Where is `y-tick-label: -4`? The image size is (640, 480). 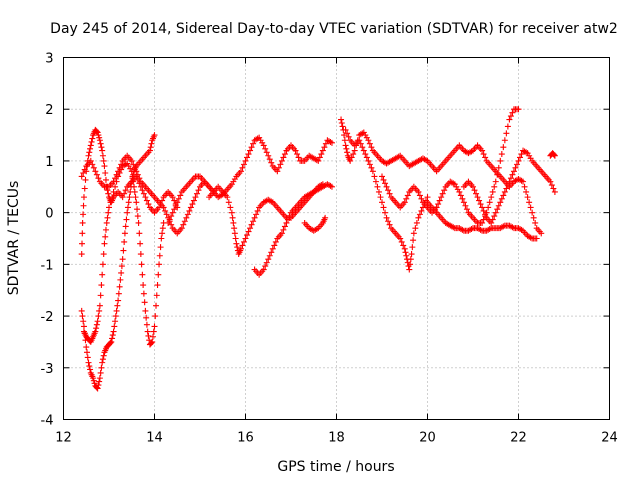
y-tick-label: -4 is located at coordinates (47, 421).